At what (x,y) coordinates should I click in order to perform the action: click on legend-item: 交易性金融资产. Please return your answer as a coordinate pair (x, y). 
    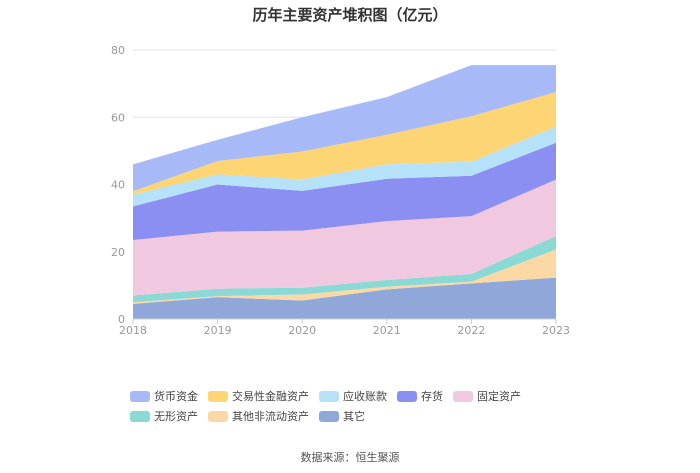
    Looking at the image, I should click on (258, 396).